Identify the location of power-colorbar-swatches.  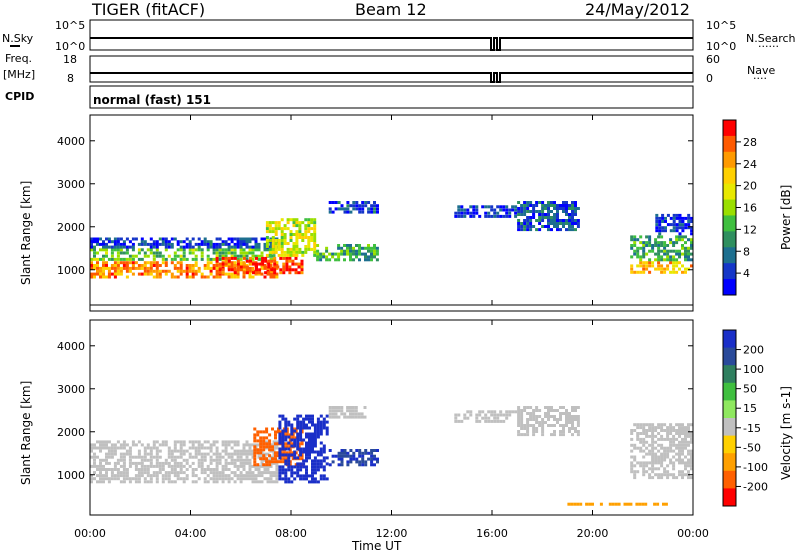
(729, 208).